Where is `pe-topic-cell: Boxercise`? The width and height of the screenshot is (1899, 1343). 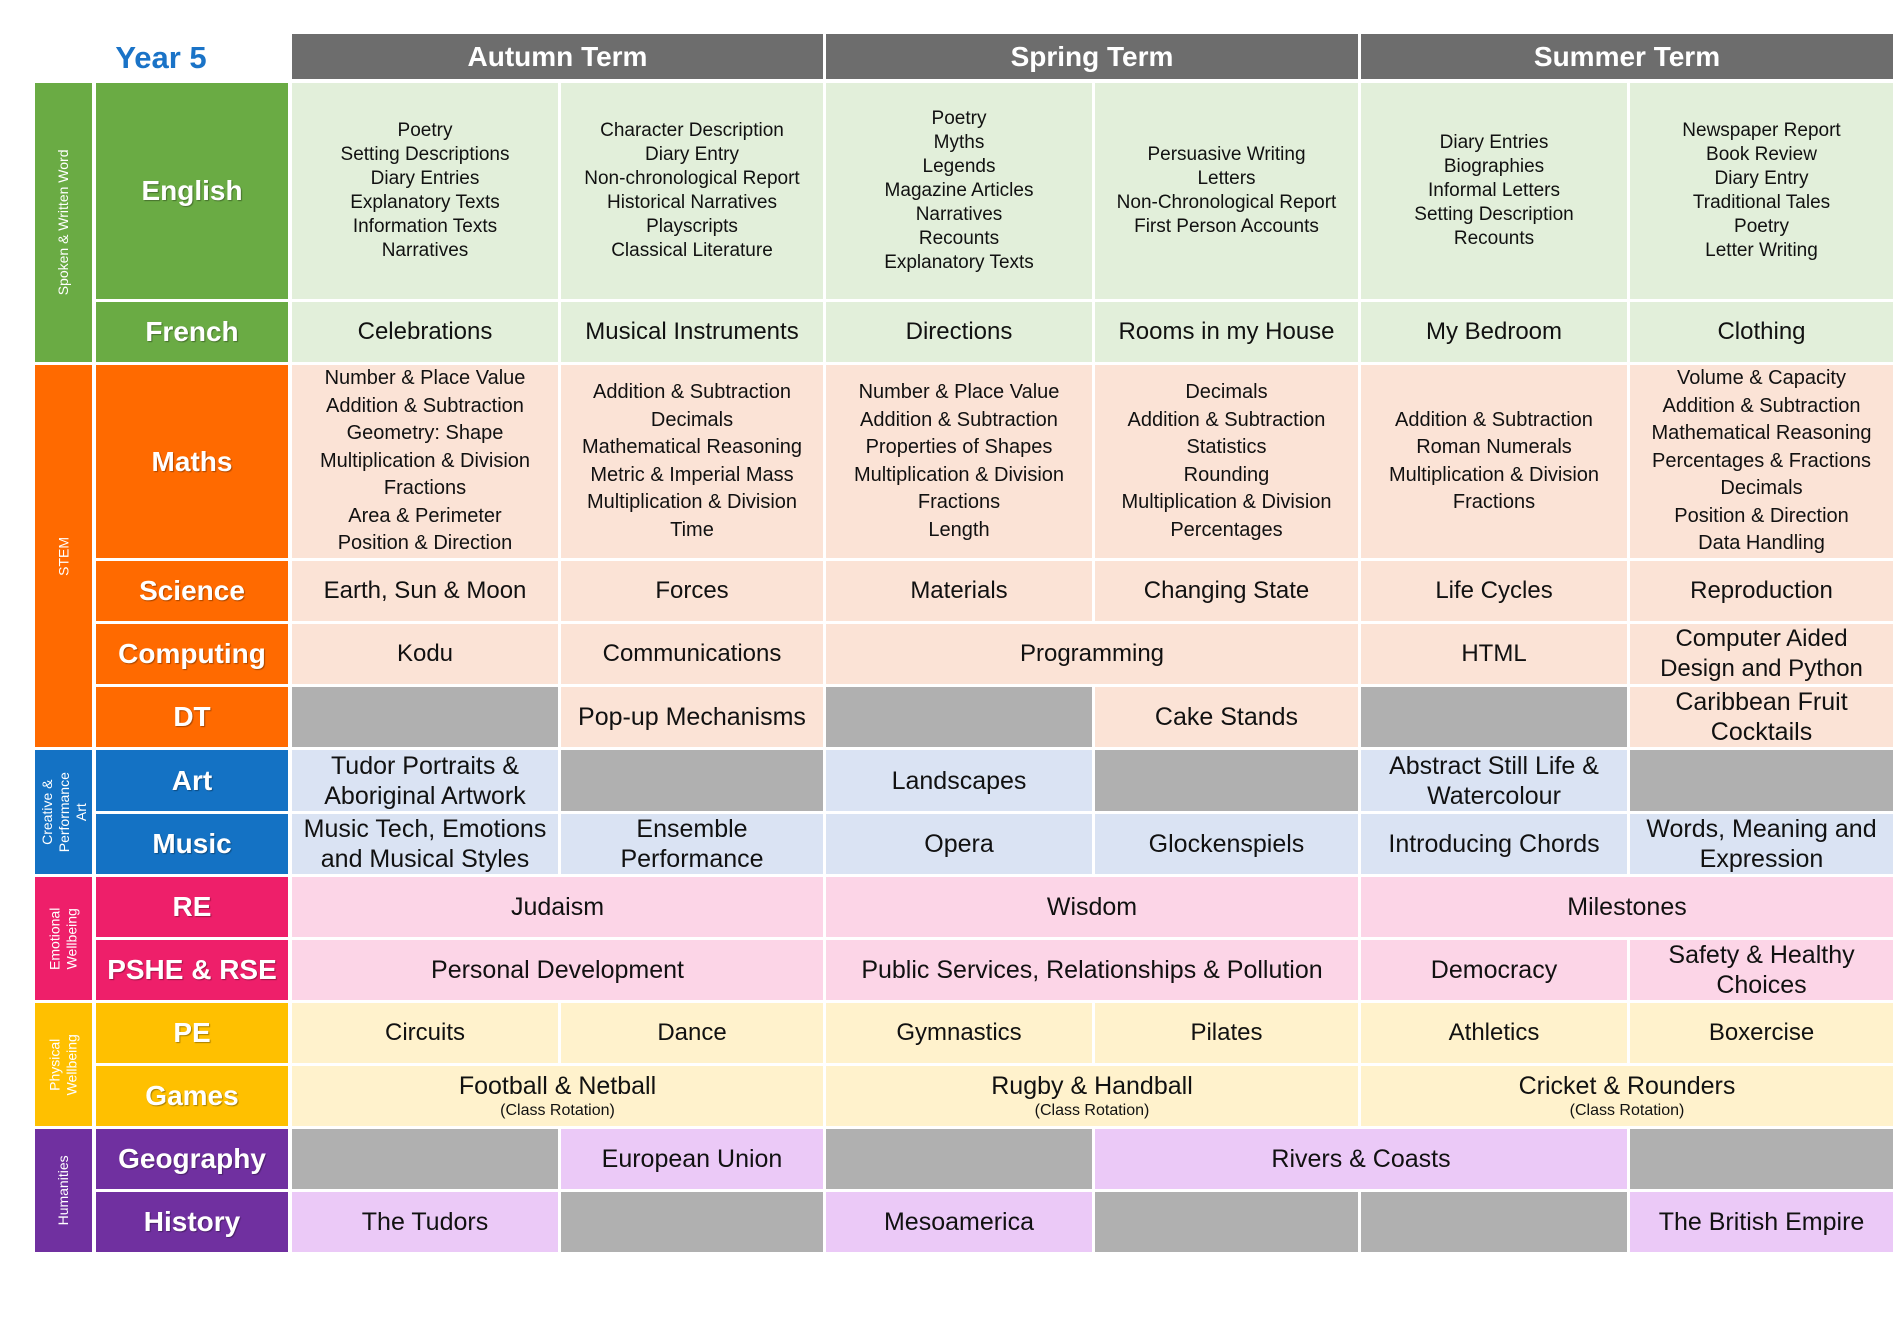
pe-topic-cell: Boxercise is located at coordinates (1761, 1033).